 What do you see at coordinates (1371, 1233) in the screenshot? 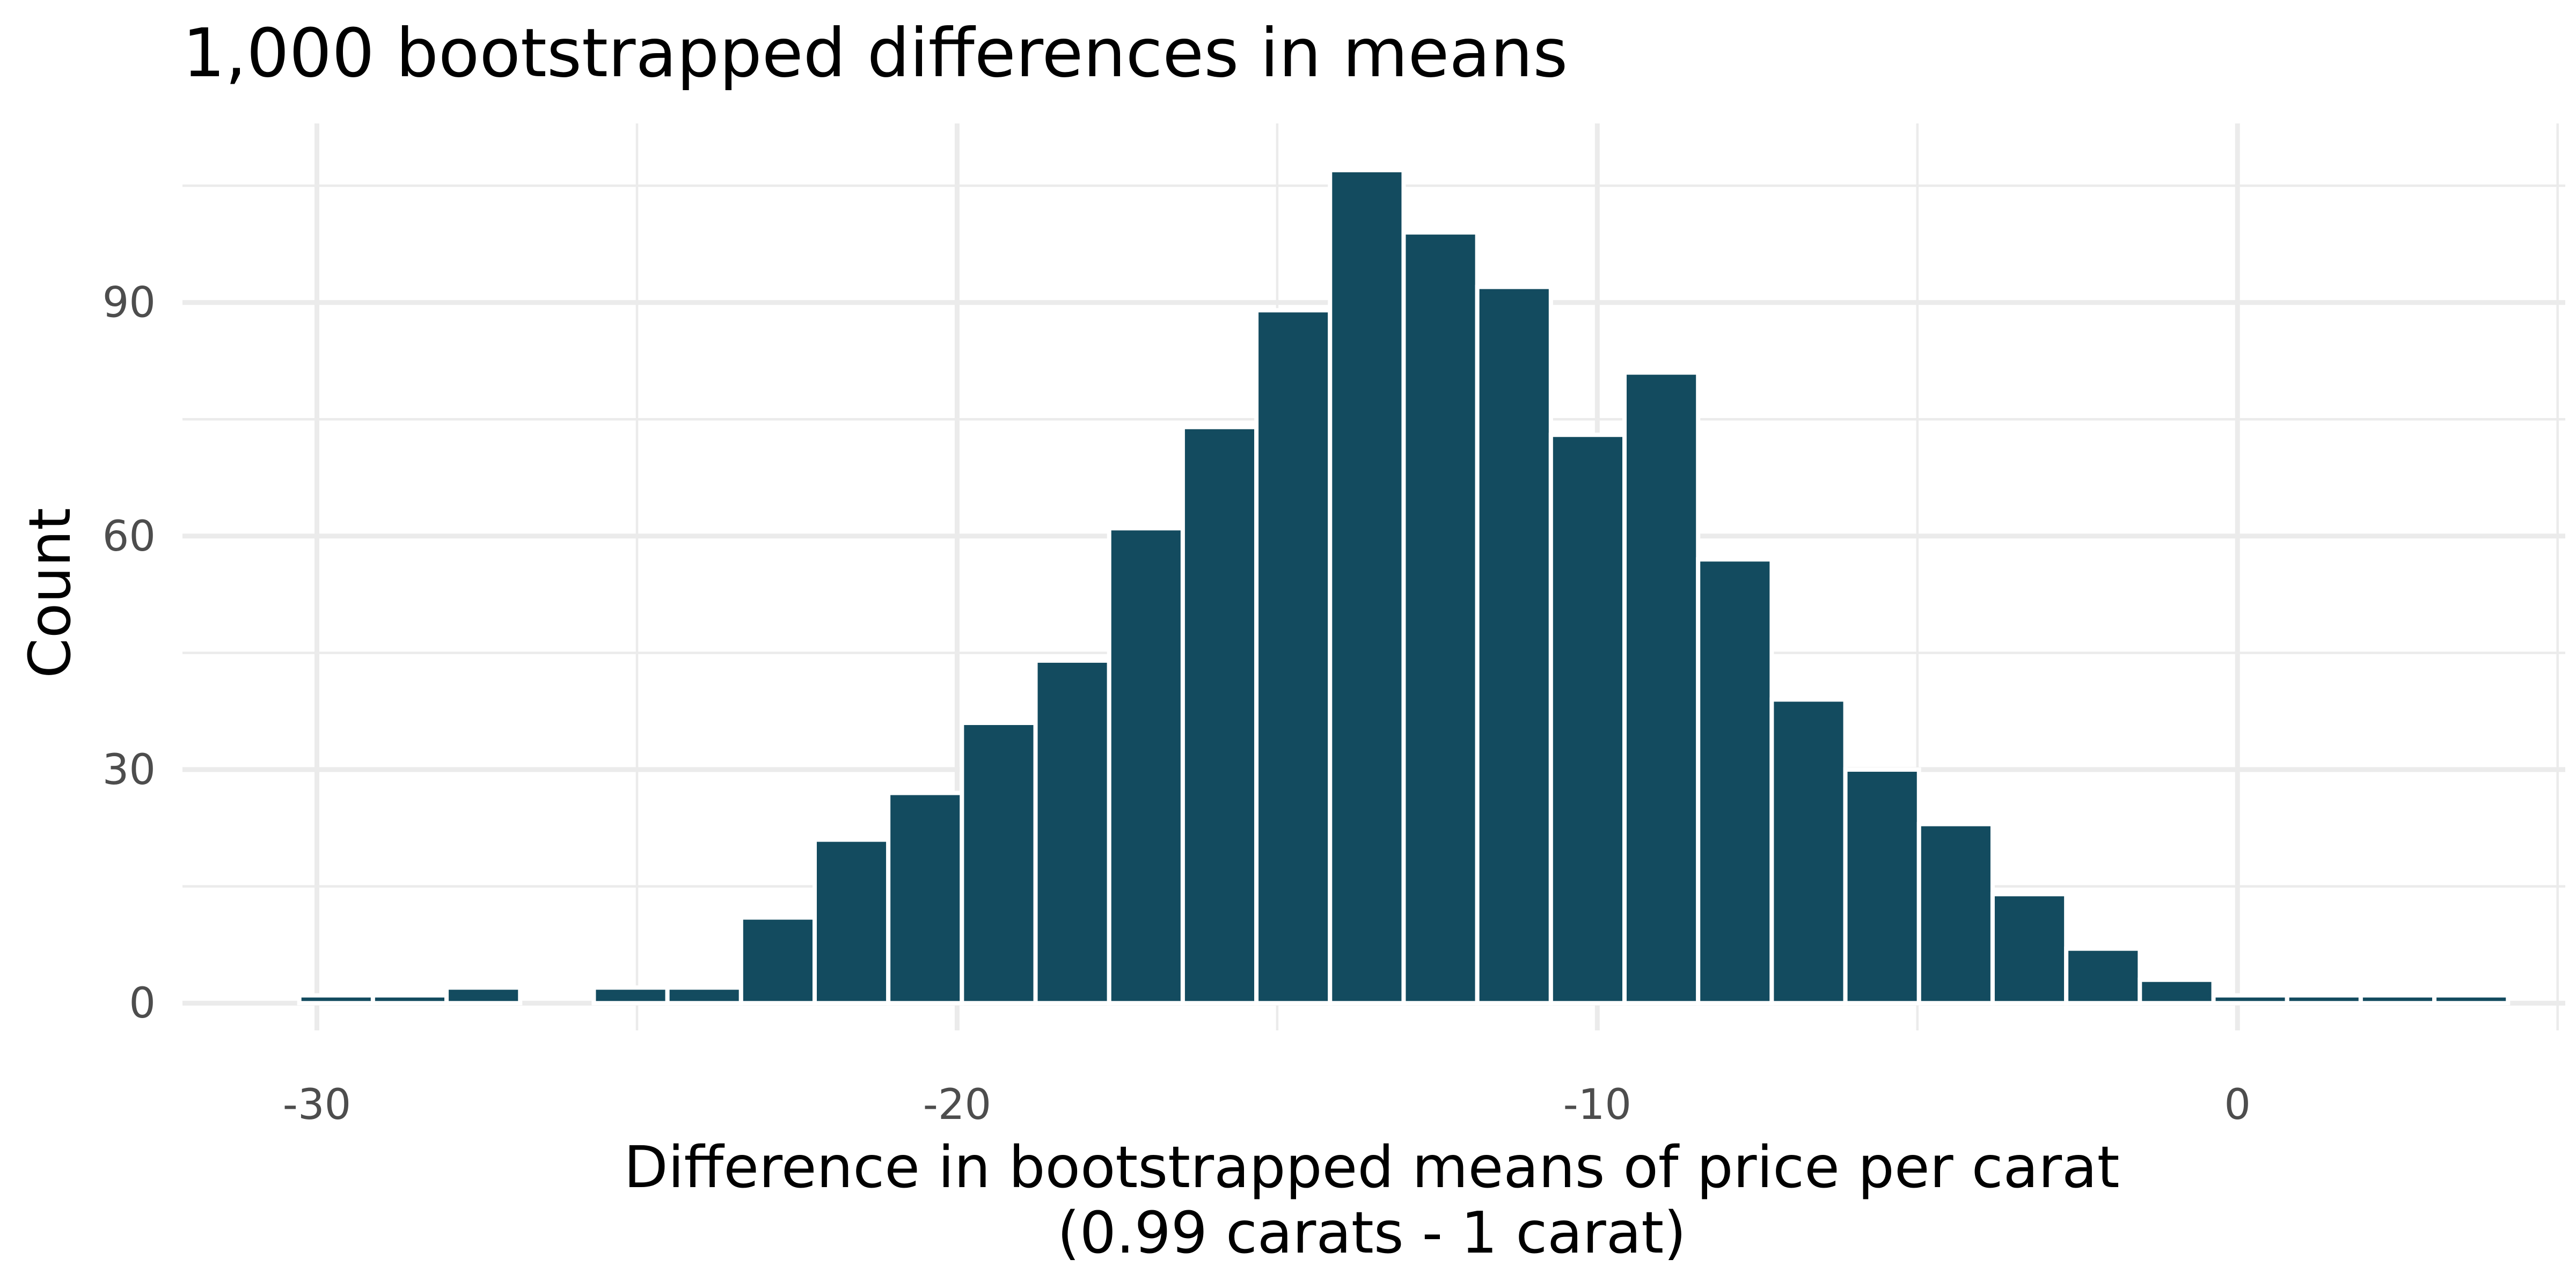
I see `x-axis-title-line2: (0.99 carats - 1 carat)` at bounding box center [1371, 1233].